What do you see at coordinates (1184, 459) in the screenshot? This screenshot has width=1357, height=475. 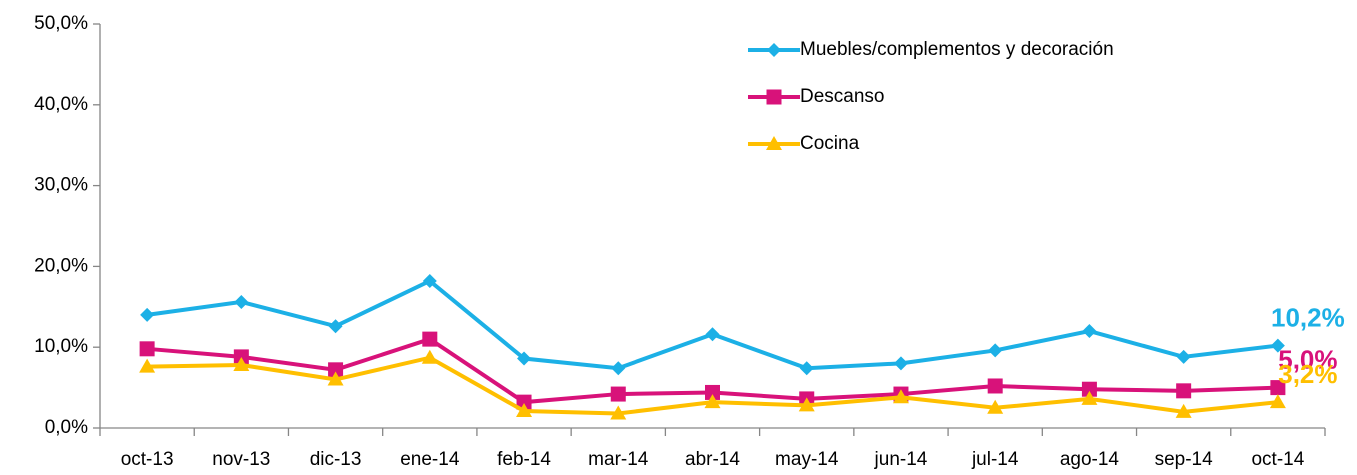 I see `x-tick-label: sep-14` at bounding box center [1184, 459].